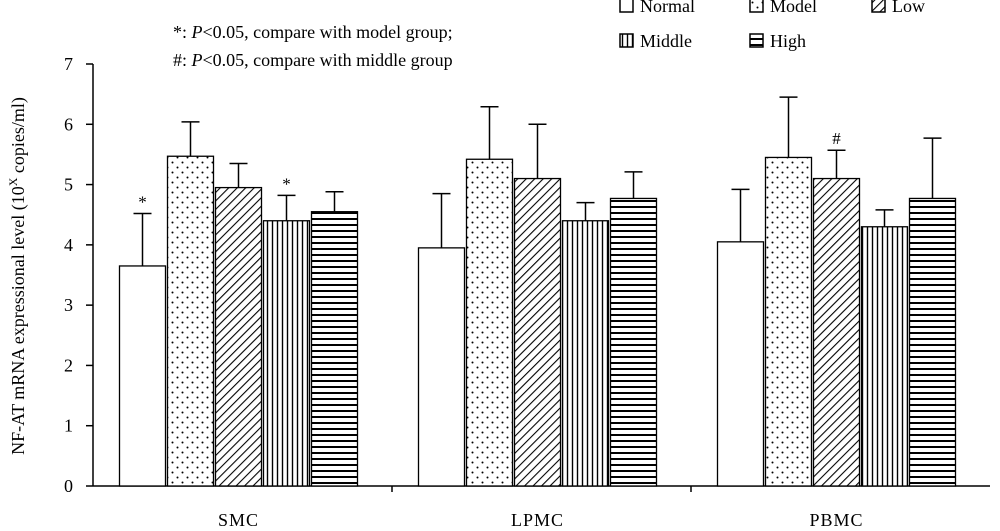  I want to click on y-tick-label: 0, so click(68, 486).